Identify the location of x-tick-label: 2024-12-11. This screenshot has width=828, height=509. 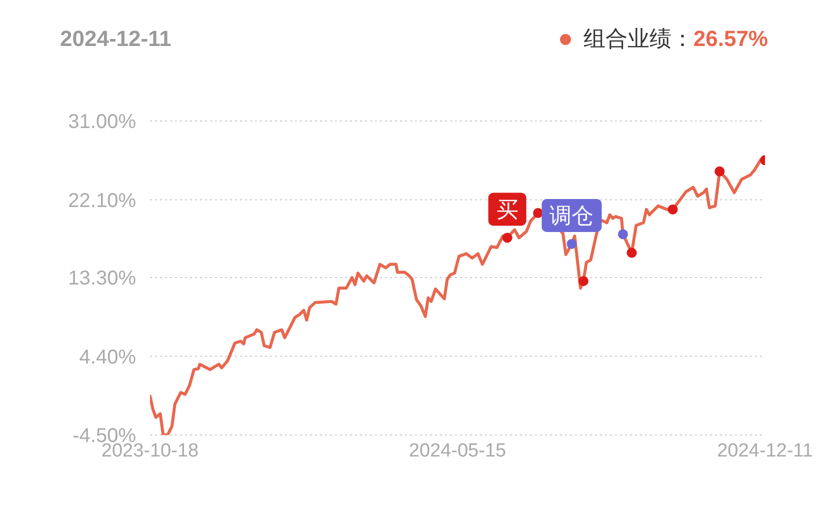
(765, 451).